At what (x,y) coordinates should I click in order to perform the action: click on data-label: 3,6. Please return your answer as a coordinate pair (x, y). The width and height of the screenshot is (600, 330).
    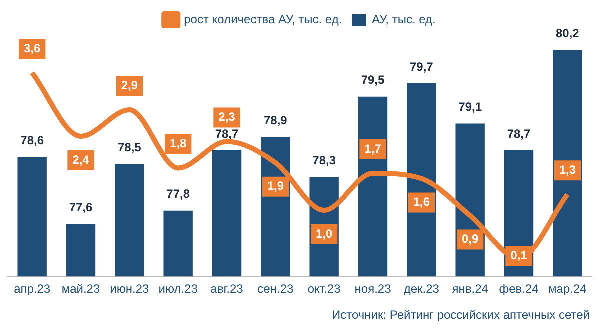
    Looking at the image, I should click on (32, 48).